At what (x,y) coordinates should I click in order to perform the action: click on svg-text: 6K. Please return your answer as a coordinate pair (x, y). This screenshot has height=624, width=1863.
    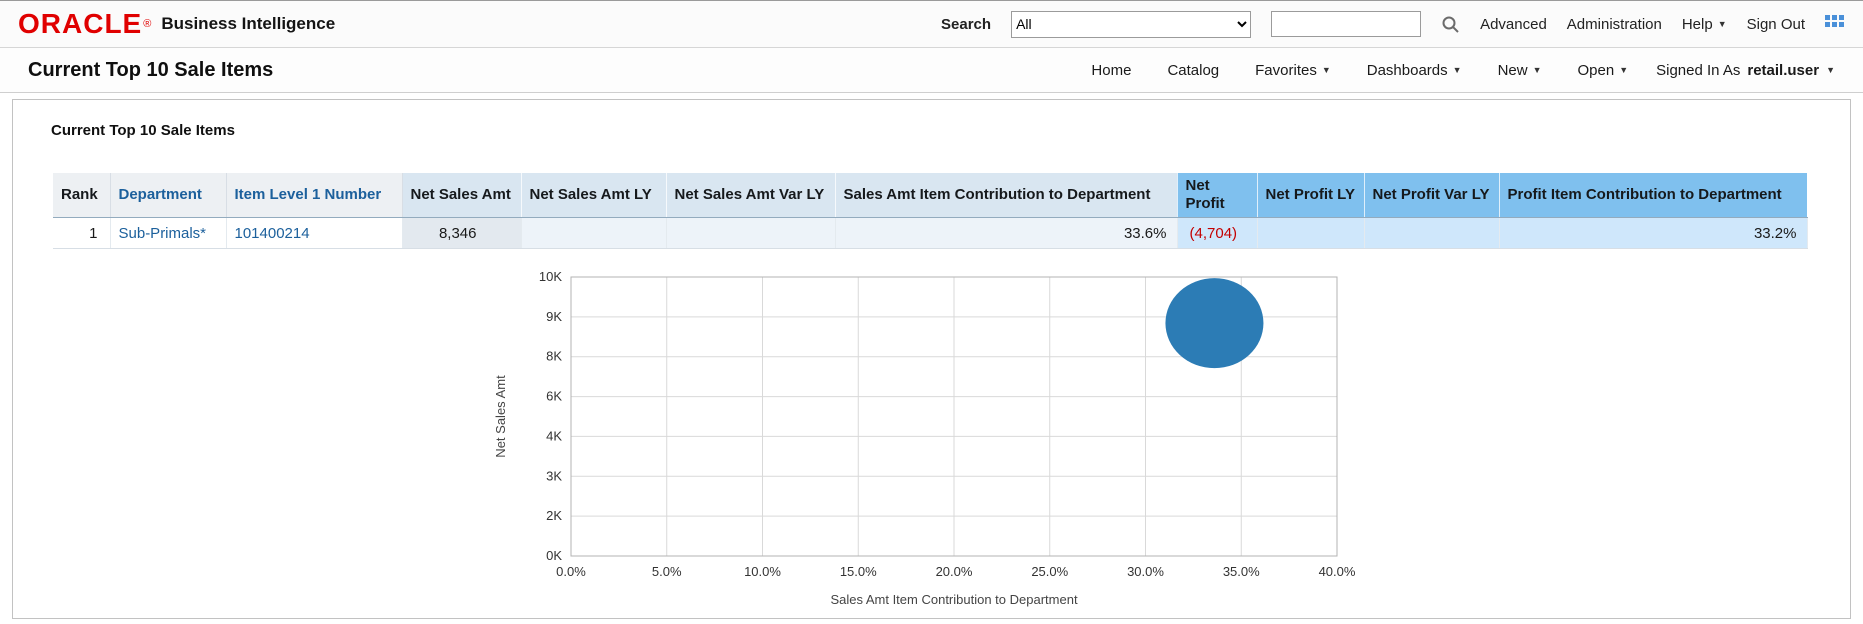
    Looking at the image, I should click on (554, 396).